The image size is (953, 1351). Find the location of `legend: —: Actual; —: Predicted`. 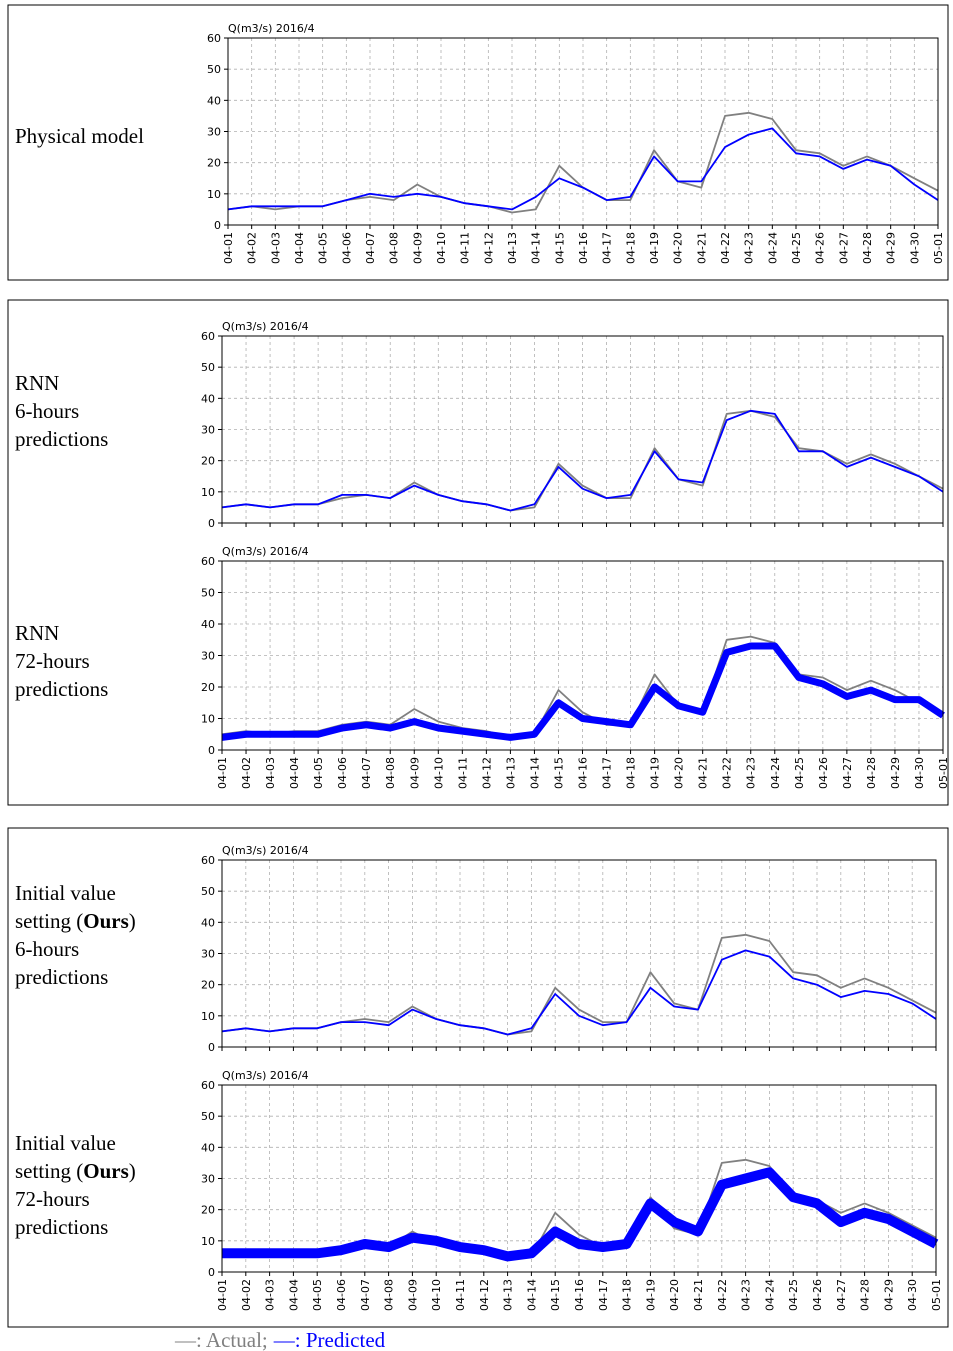

legend: —: Actual; —: Predicted is located at coordinates (280, 1339).